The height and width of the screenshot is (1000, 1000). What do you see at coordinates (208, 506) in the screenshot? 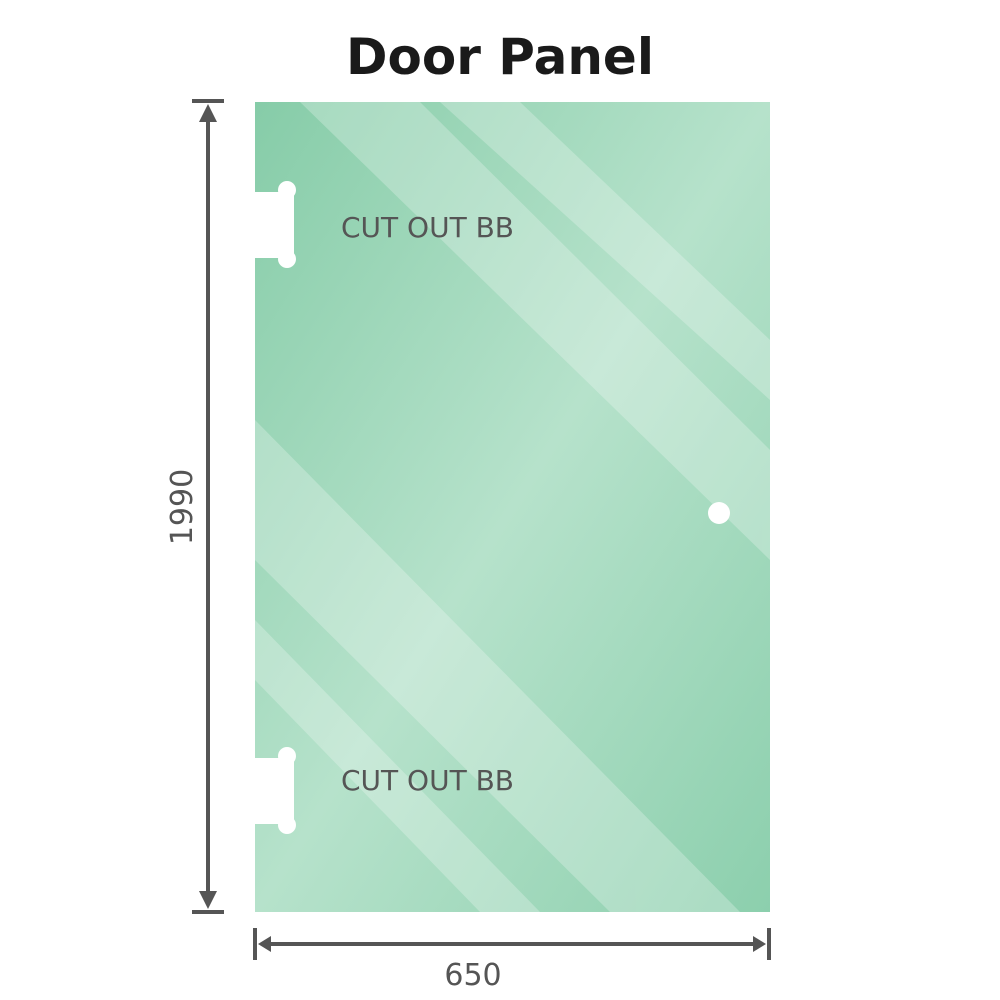
I see `height-dimension-line` at bounding box center [208, 506].